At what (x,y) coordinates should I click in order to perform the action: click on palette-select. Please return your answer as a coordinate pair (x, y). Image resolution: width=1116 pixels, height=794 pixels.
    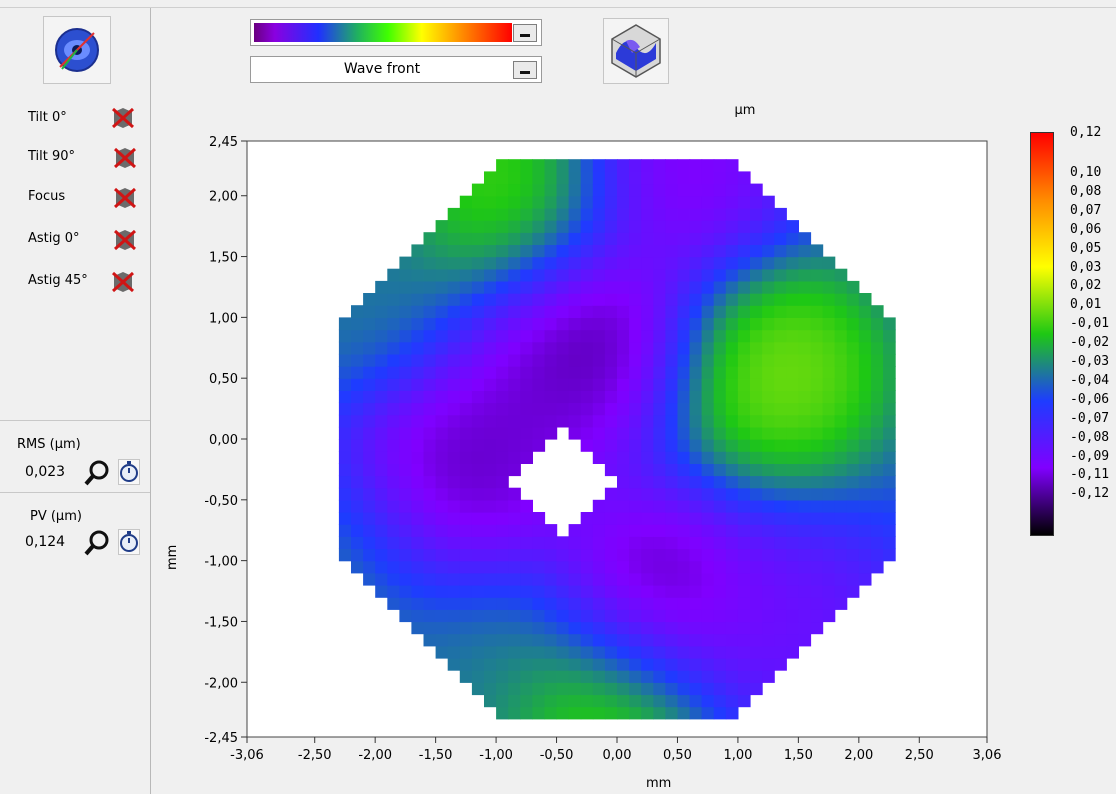
    Looking at the image, I should click on (396, 32).